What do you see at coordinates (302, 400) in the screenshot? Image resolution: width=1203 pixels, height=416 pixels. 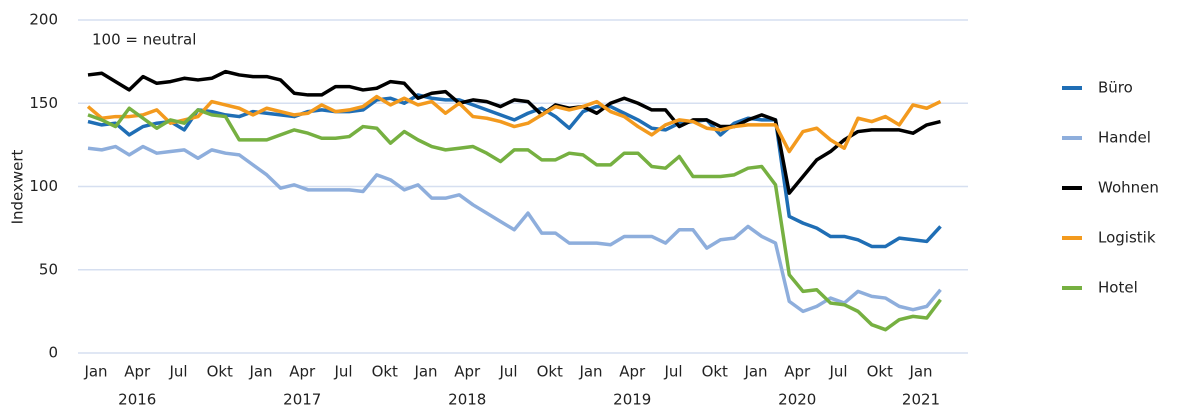 I see `year-label: 2017` at bounding box center [302, 400].